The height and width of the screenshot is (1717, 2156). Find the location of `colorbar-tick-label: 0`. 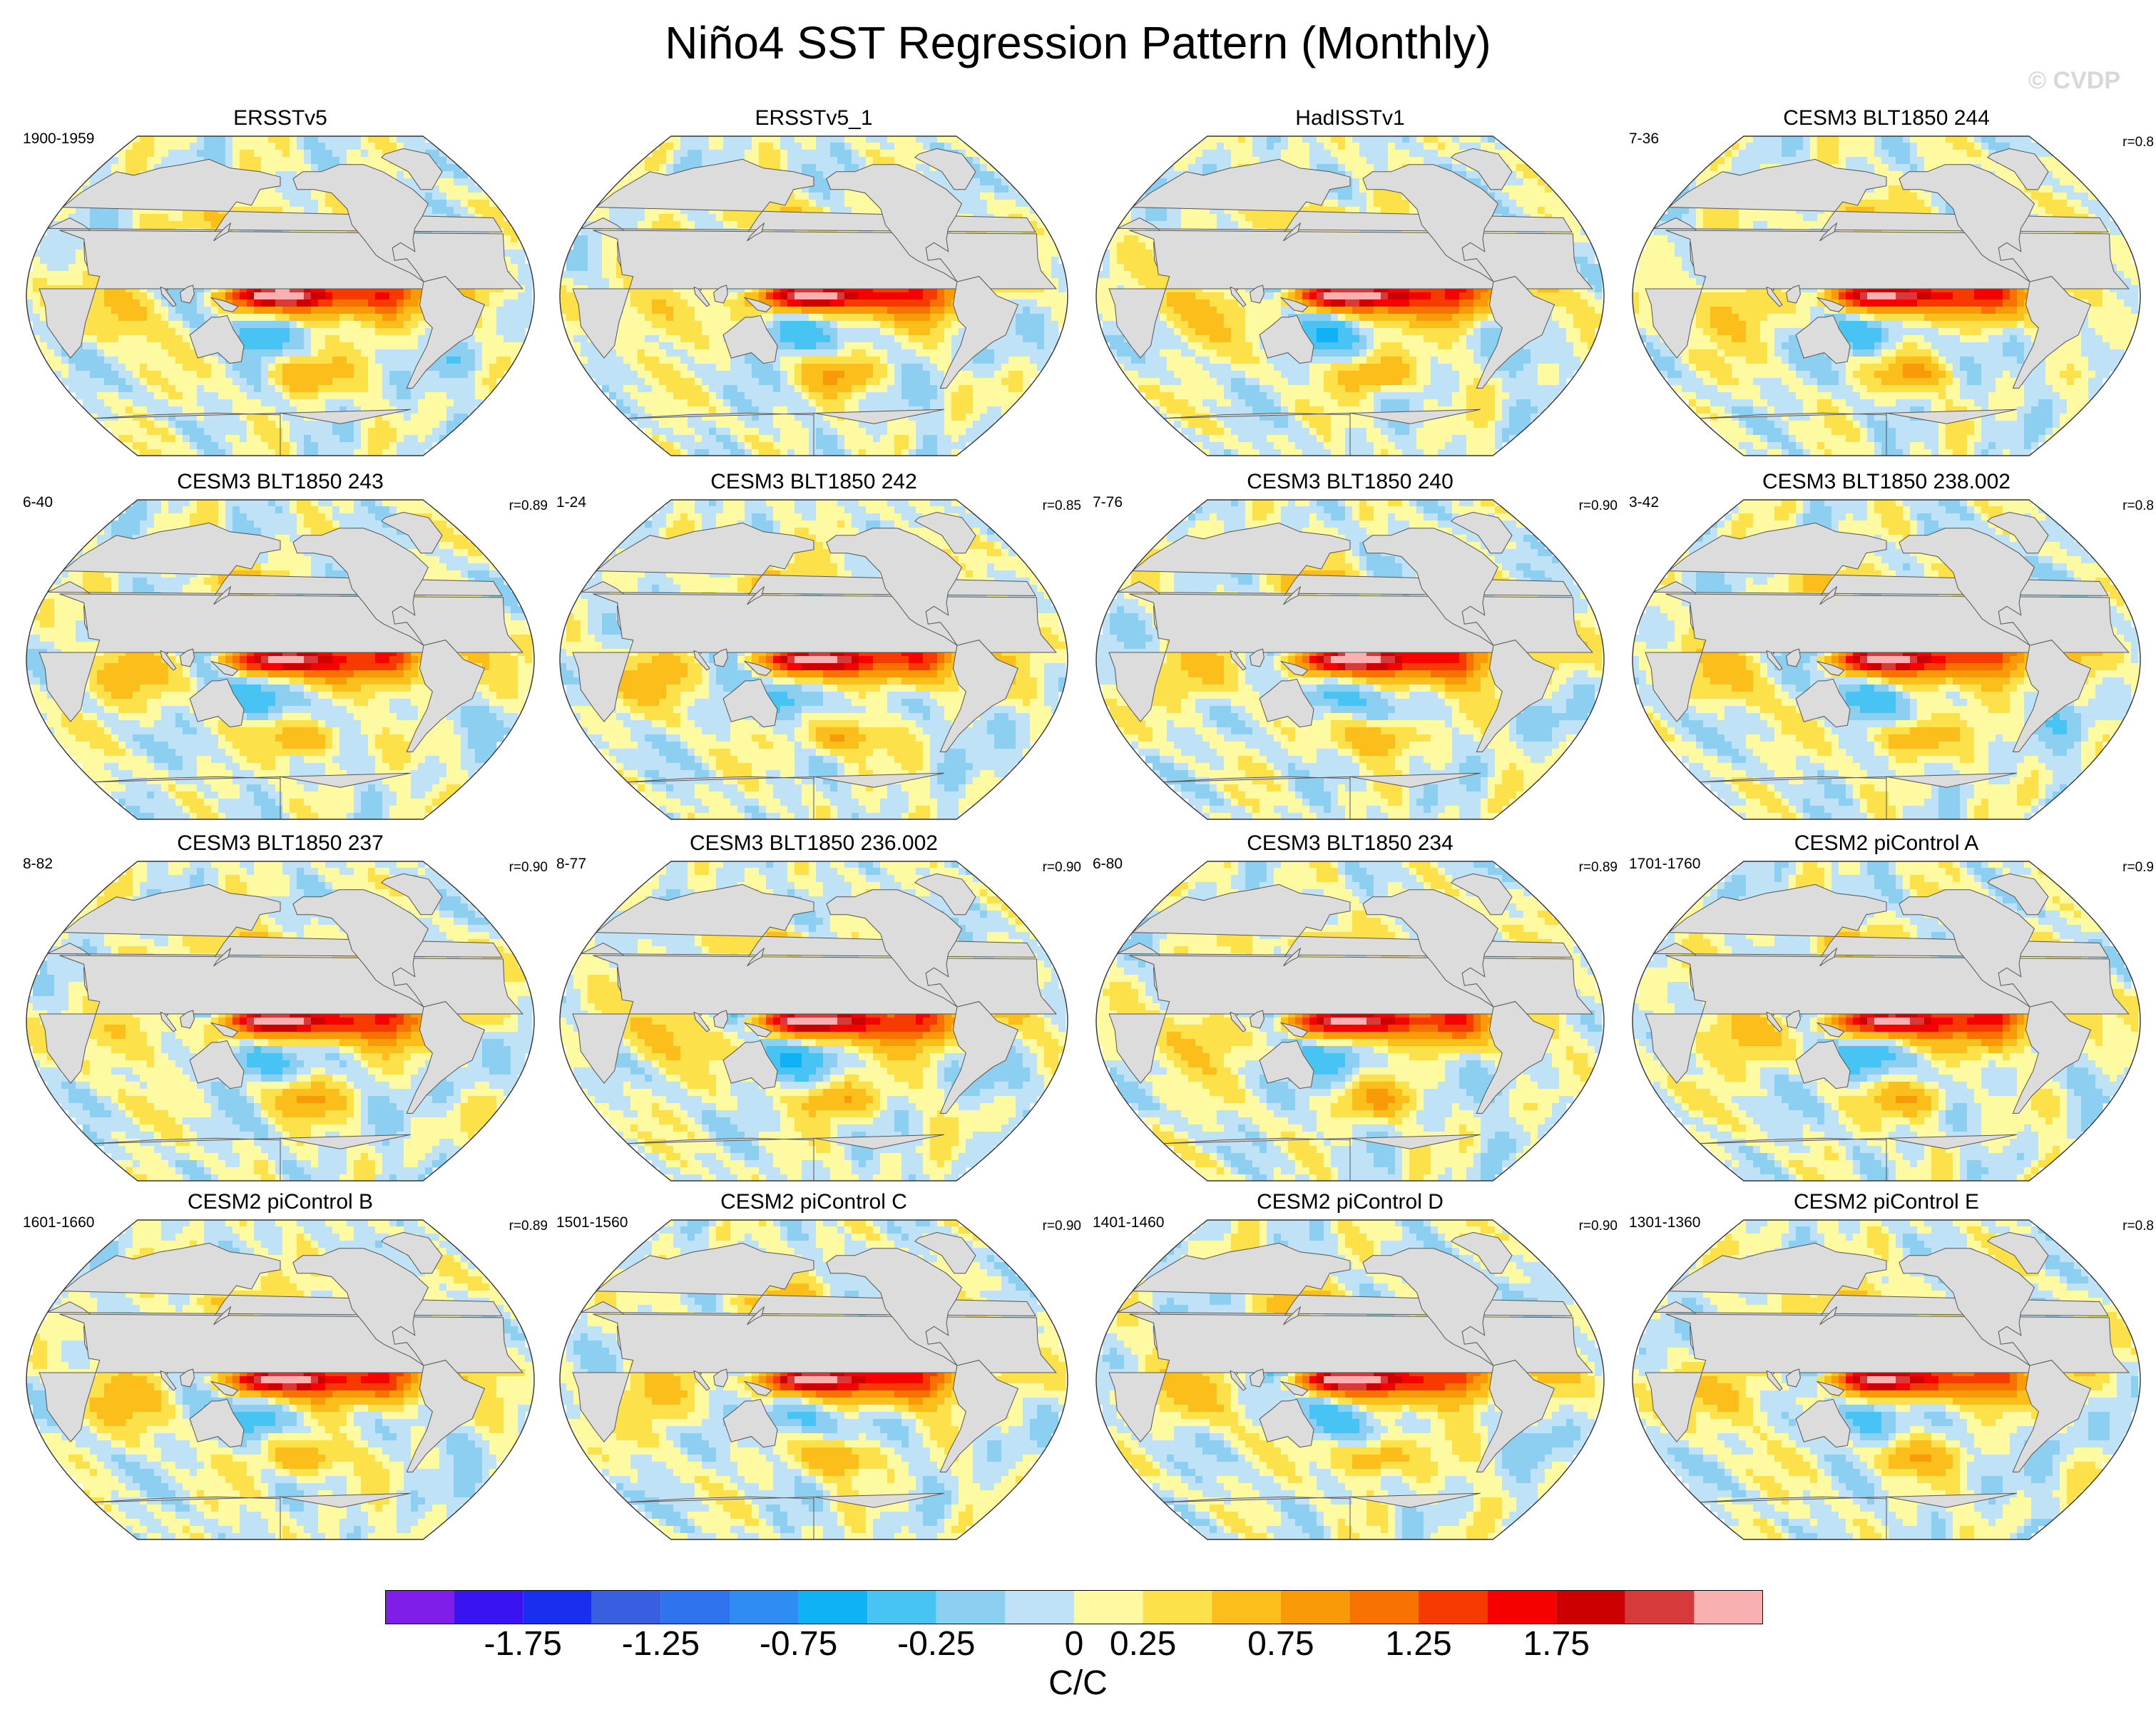

colorbar-tick-label: 0 is located at coordinates (1074, 1644).